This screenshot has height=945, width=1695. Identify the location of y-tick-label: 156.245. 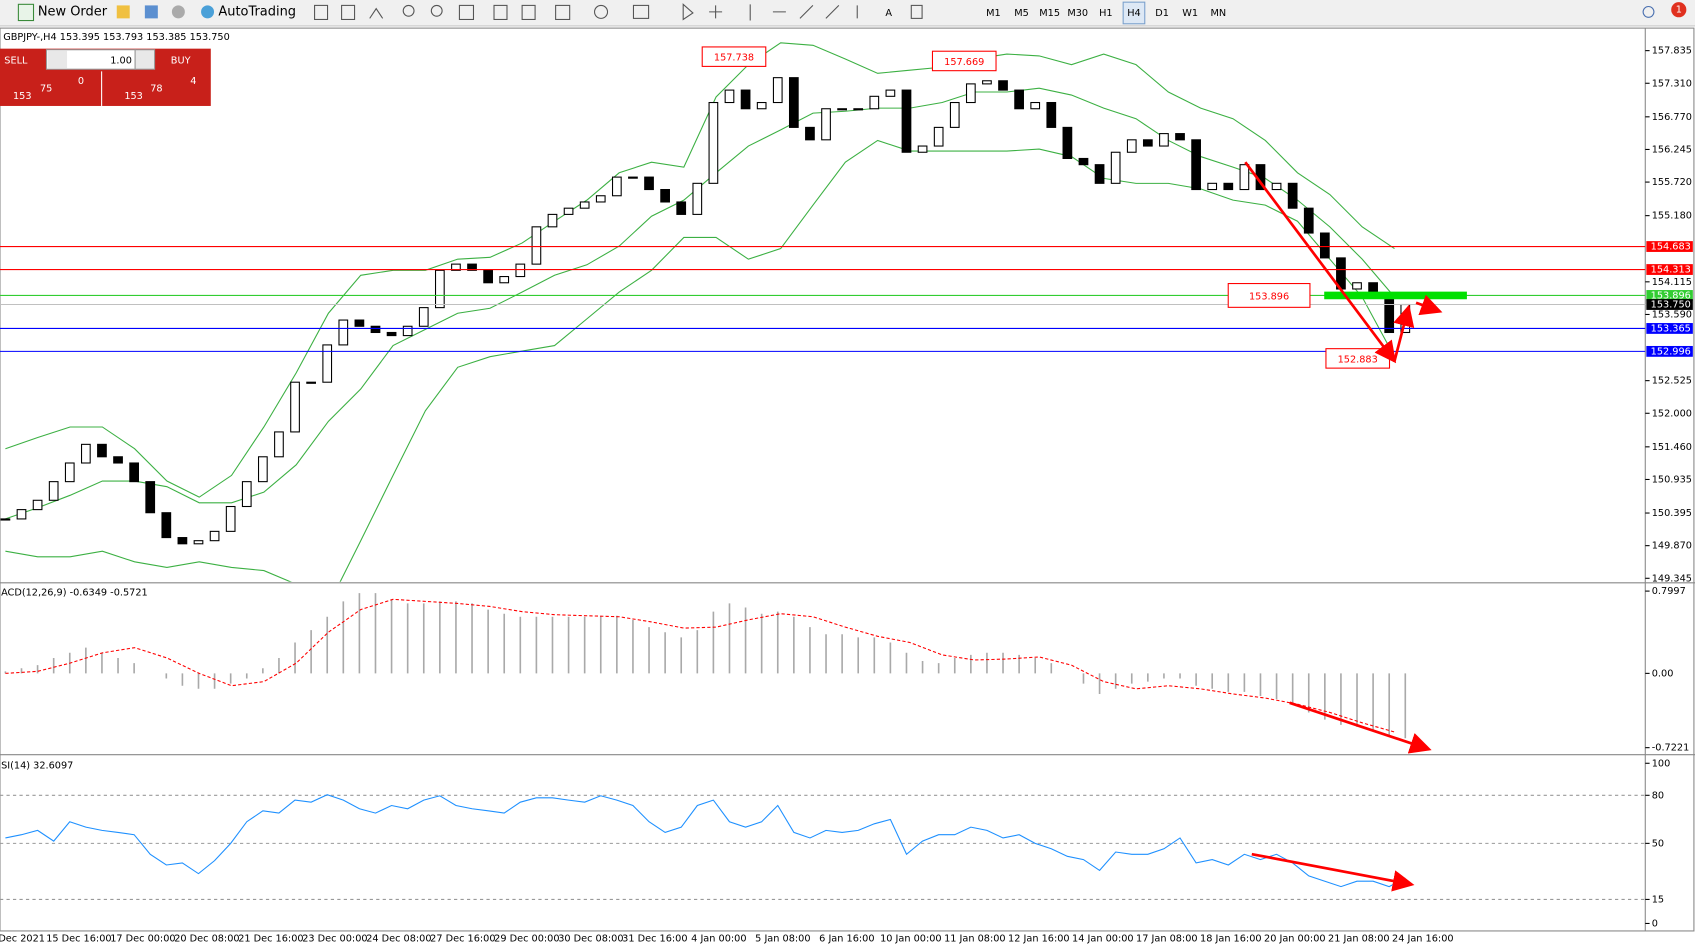
(1672, 149).